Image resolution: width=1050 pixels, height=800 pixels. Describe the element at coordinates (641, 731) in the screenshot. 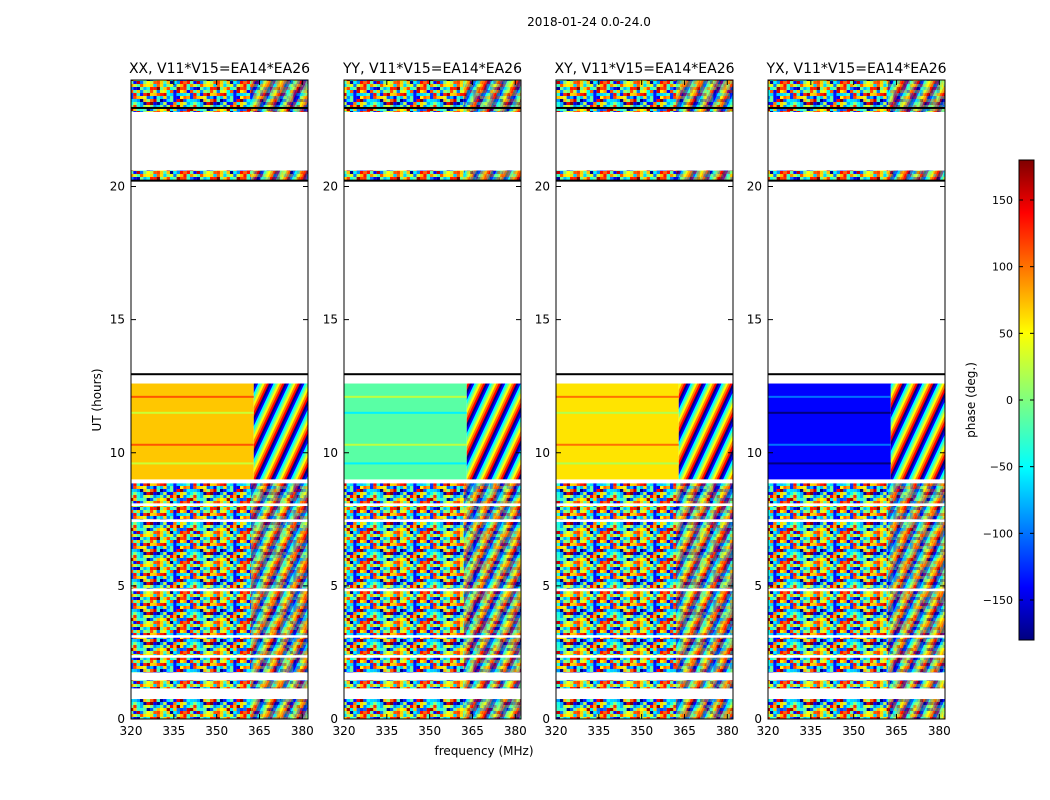

I see `x-tick-label: 350` at that location.